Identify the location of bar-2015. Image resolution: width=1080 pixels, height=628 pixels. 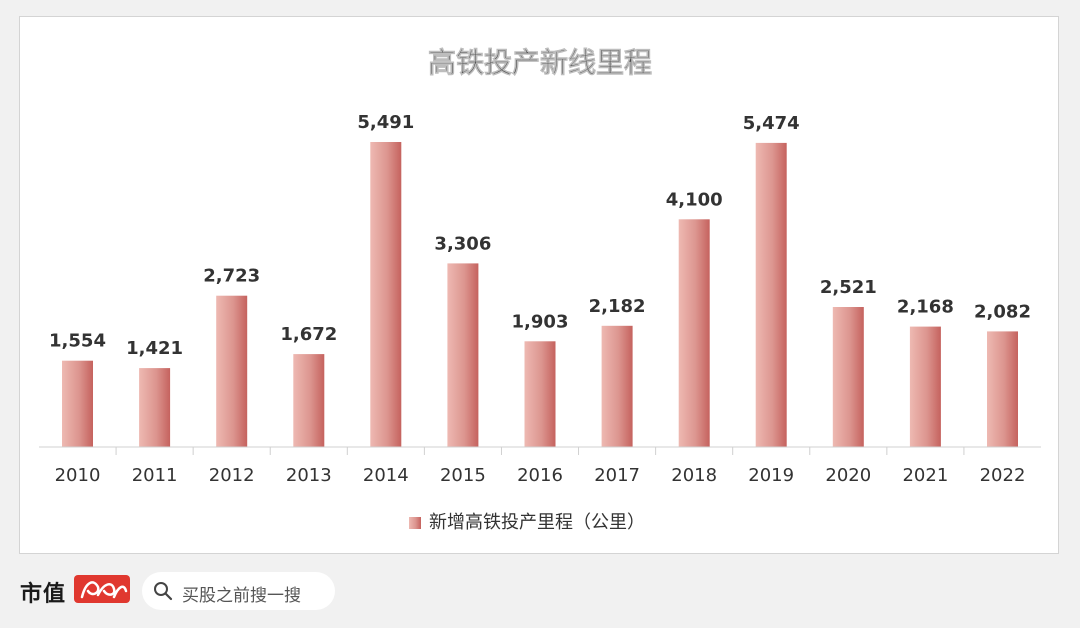
(463, 355).